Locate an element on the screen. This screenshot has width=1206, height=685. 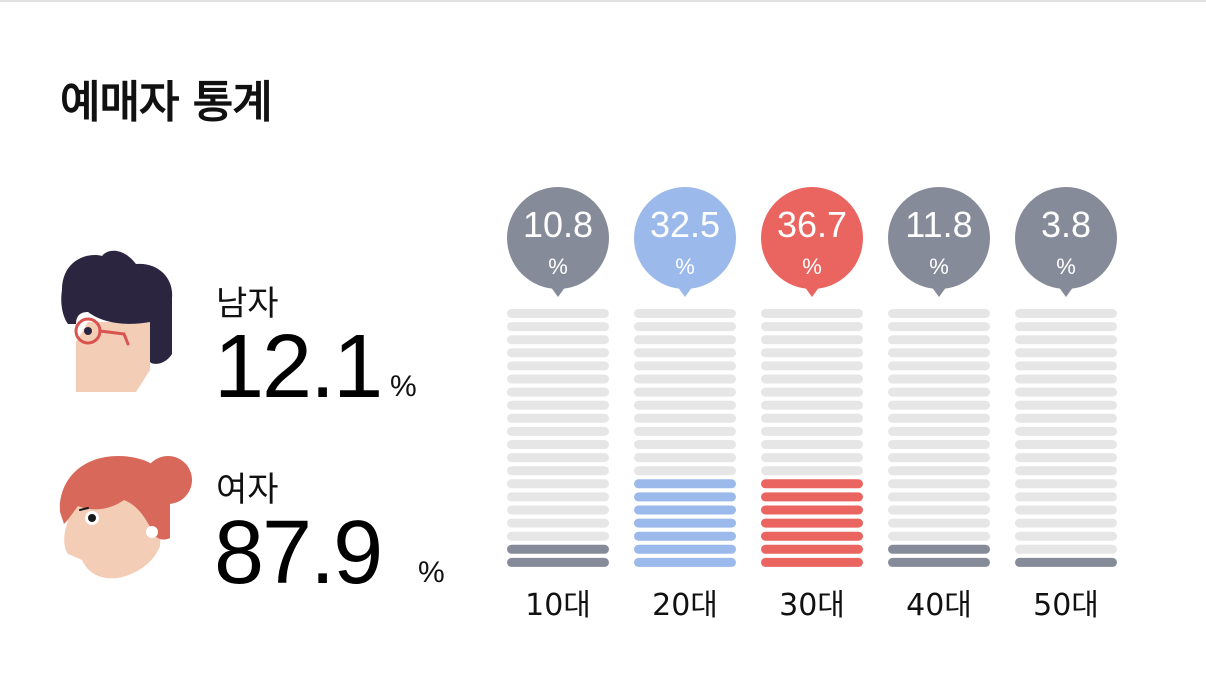
bubble-value-label: 11.8 is located at coordinates (938, 224).